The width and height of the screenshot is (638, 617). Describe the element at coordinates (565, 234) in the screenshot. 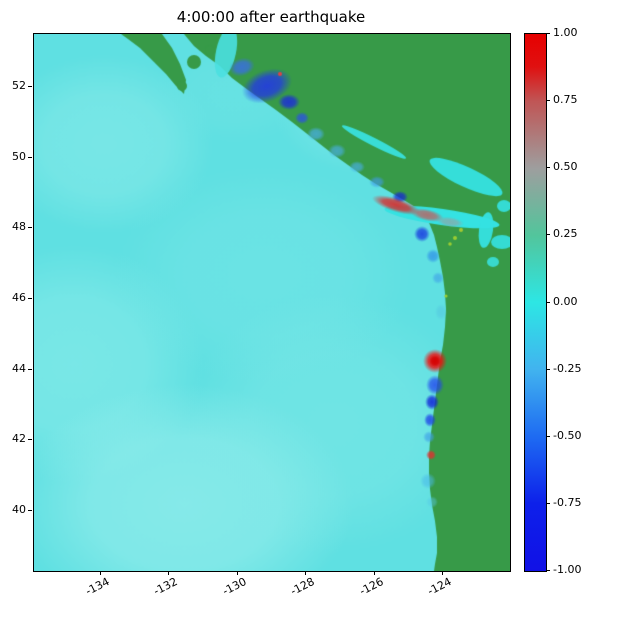

I see `colorbar-tick-label: 0.25` at that location.